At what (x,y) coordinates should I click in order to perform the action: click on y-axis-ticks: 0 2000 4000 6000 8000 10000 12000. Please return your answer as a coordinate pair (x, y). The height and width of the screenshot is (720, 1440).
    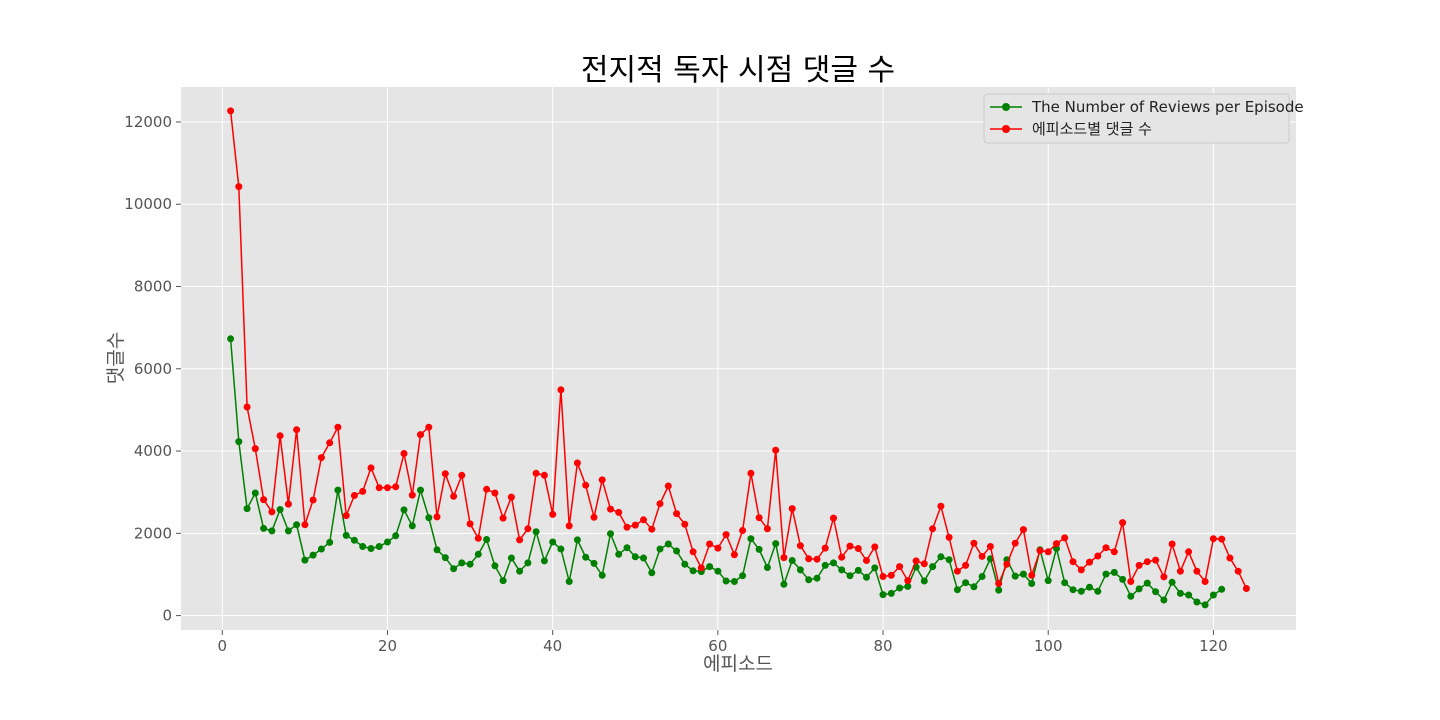
    Looking at the image, I should click on (152, 369).